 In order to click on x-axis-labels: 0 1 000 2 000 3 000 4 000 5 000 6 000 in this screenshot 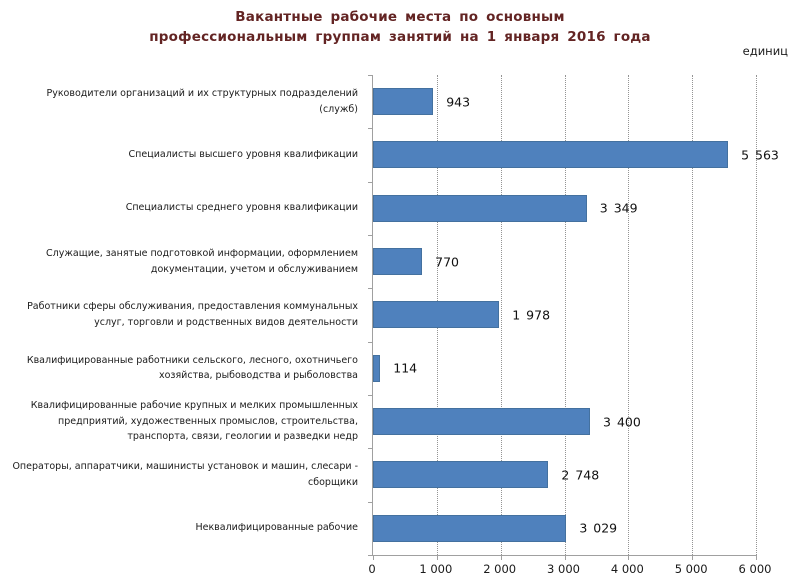, I will do `click(569, 570)`.